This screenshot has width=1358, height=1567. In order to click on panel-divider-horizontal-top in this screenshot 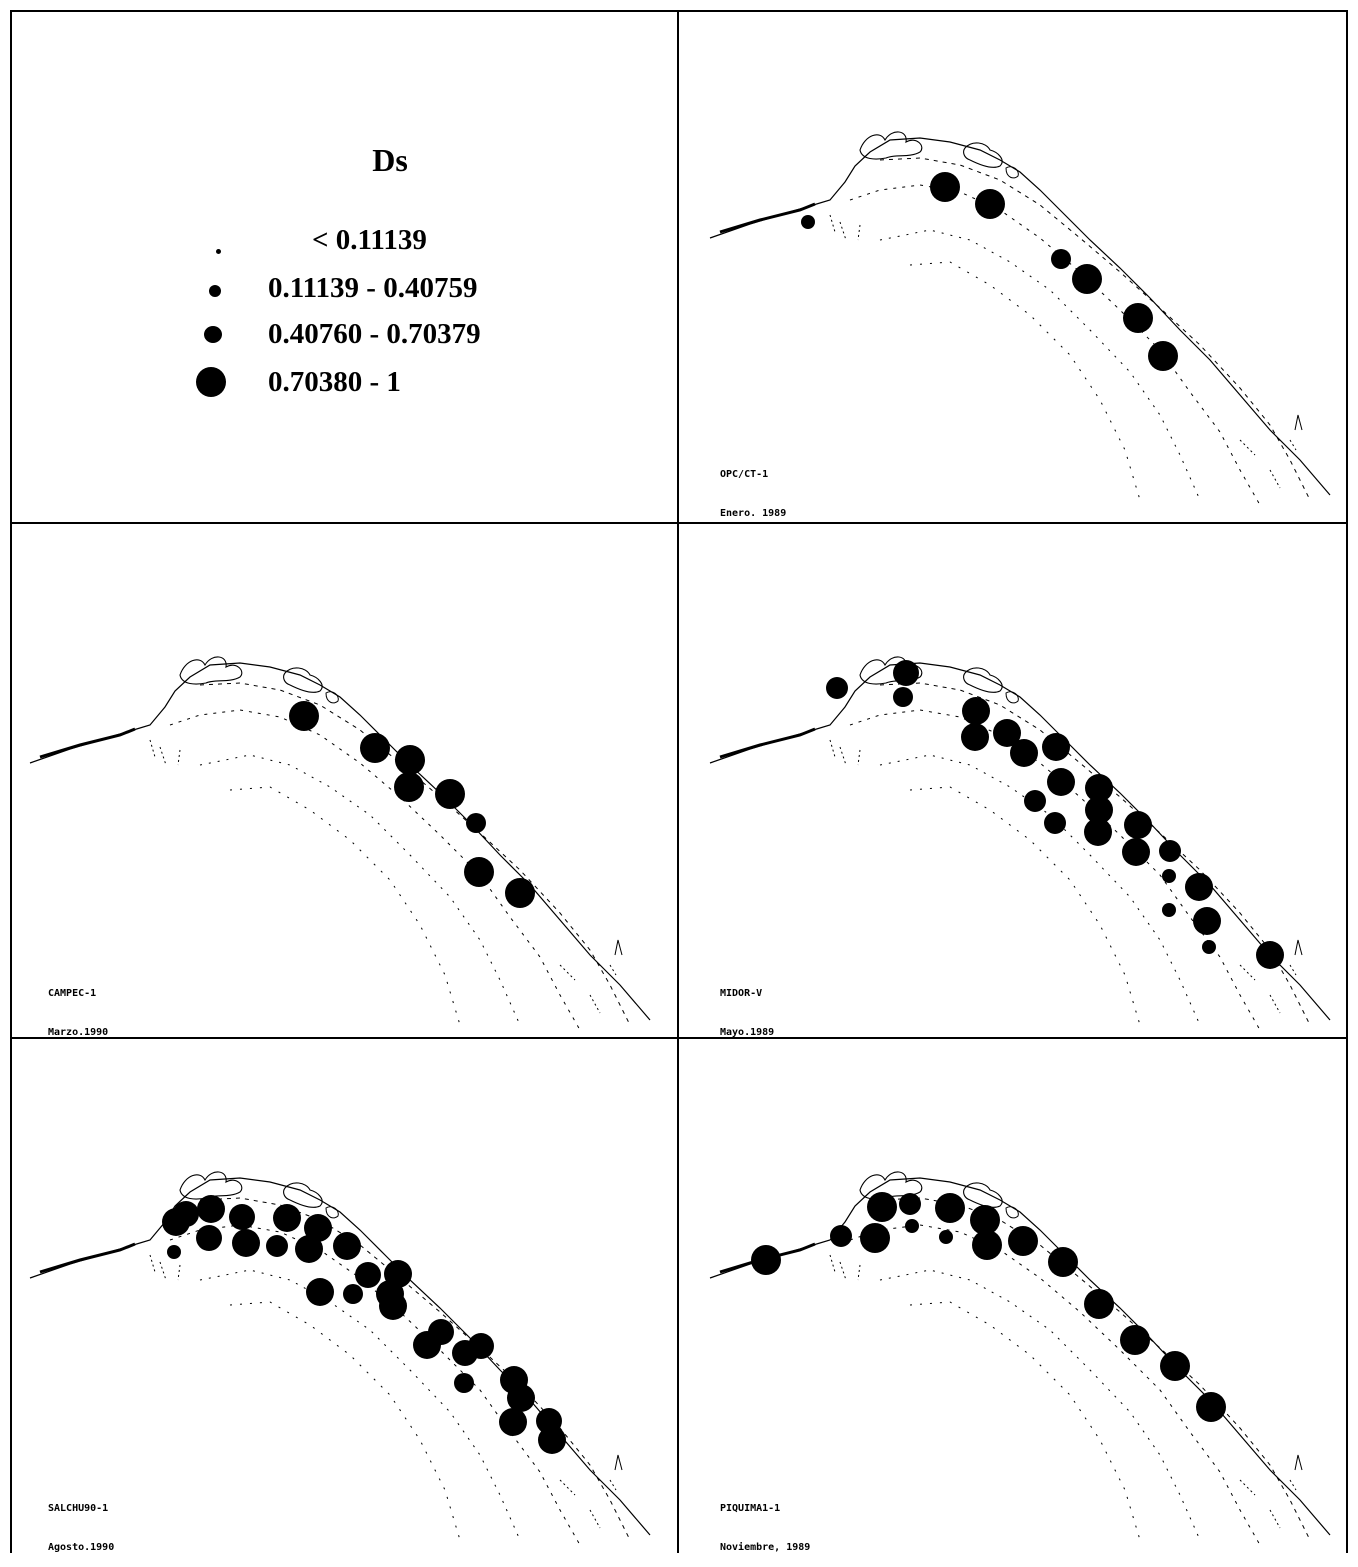, I will do `click(679, 523)`.